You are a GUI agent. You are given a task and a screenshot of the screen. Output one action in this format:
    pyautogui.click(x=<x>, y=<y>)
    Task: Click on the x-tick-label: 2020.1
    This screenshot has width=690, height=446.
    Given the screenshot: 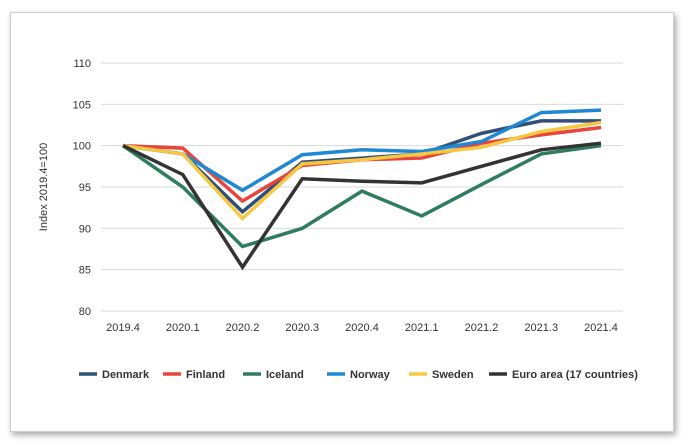 What is the action you would take?
    pyautogui.click(x=183, y=328)
    